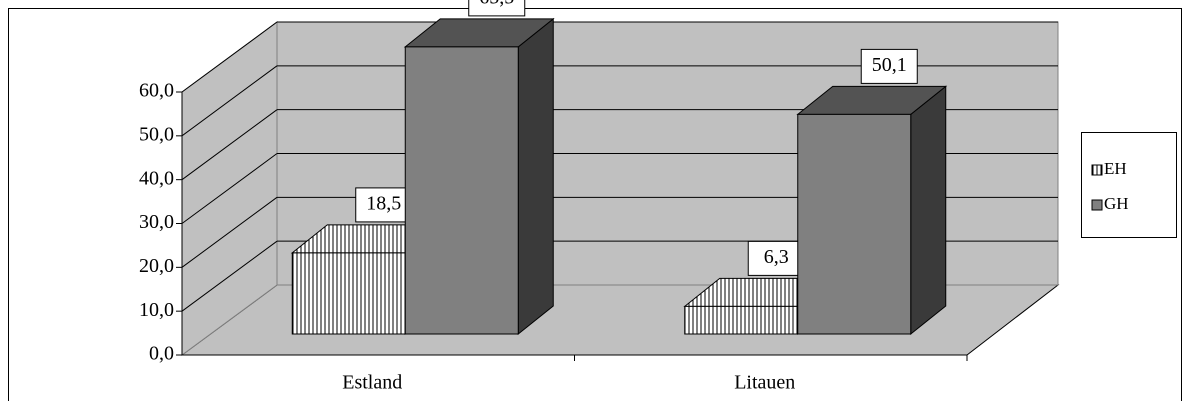 This screenshot has width=1190, height=401. I want to click on y-tick-label: 50,0, so click(156, 134).